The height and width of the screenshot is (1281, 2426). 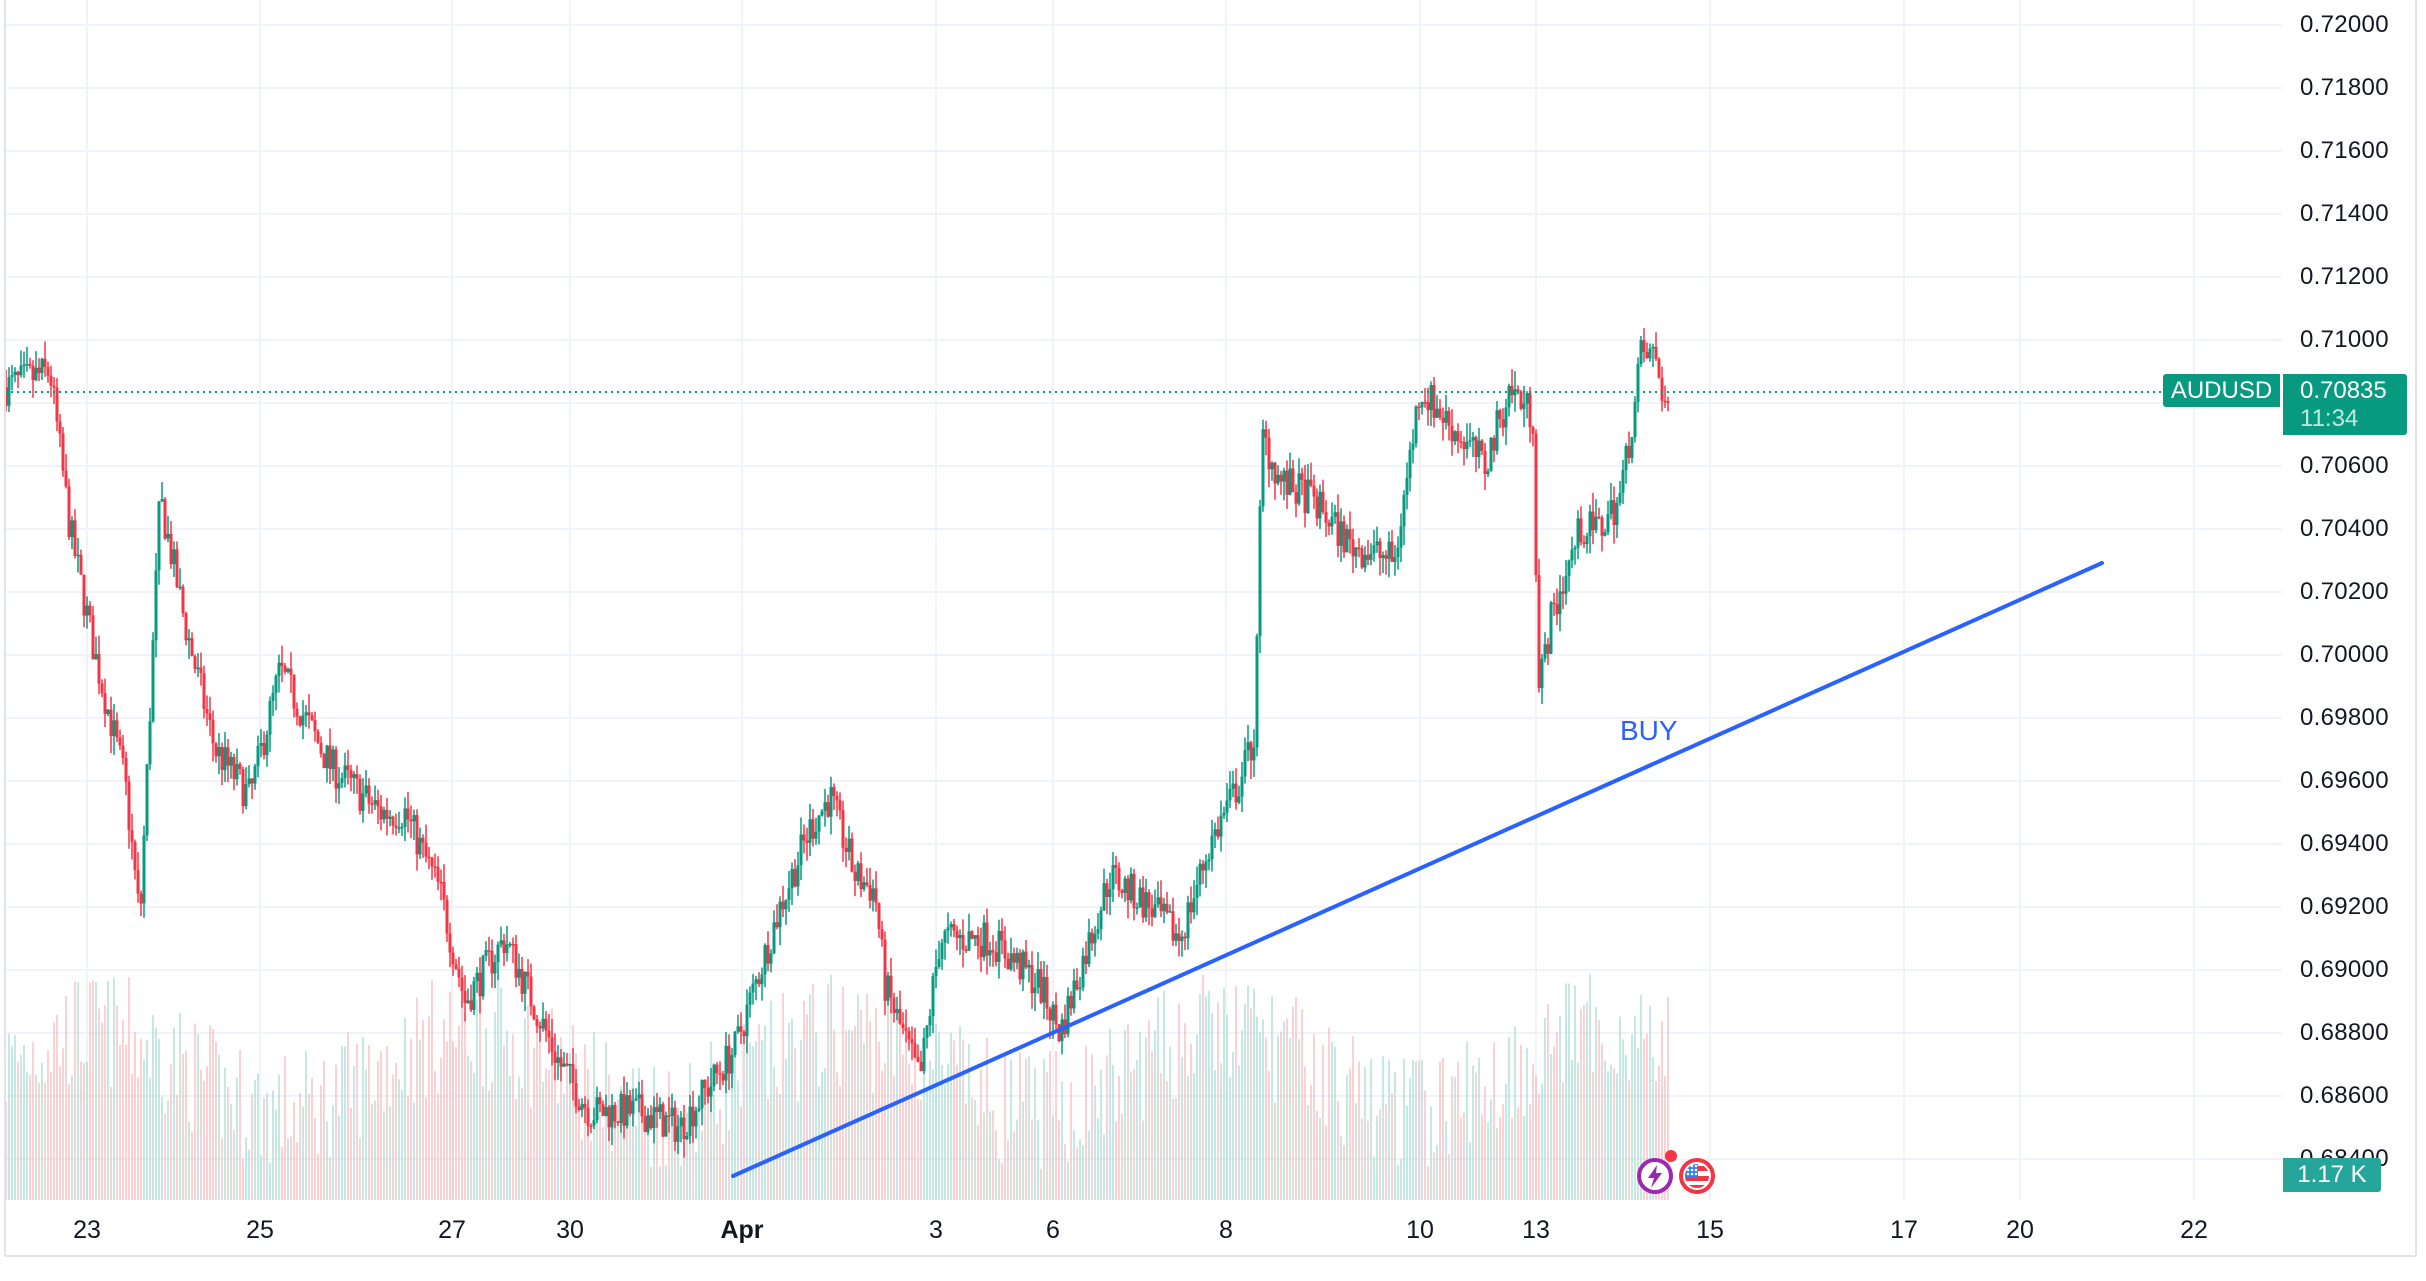 What do you see at coordinates (1536, 1230) in the screenshot?
I see `time-tick-label: 13` at bounding box center [1536, 1230].